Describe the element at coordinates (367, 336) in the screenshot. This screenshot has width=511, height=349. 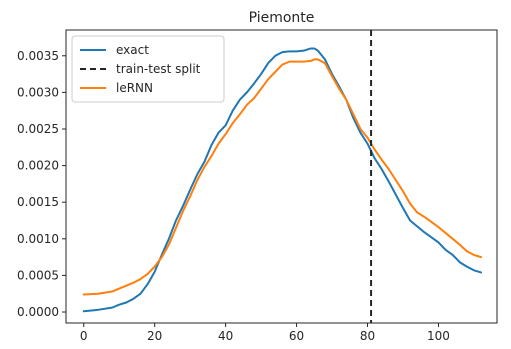
I see `x-tick-label: 80` at that location.